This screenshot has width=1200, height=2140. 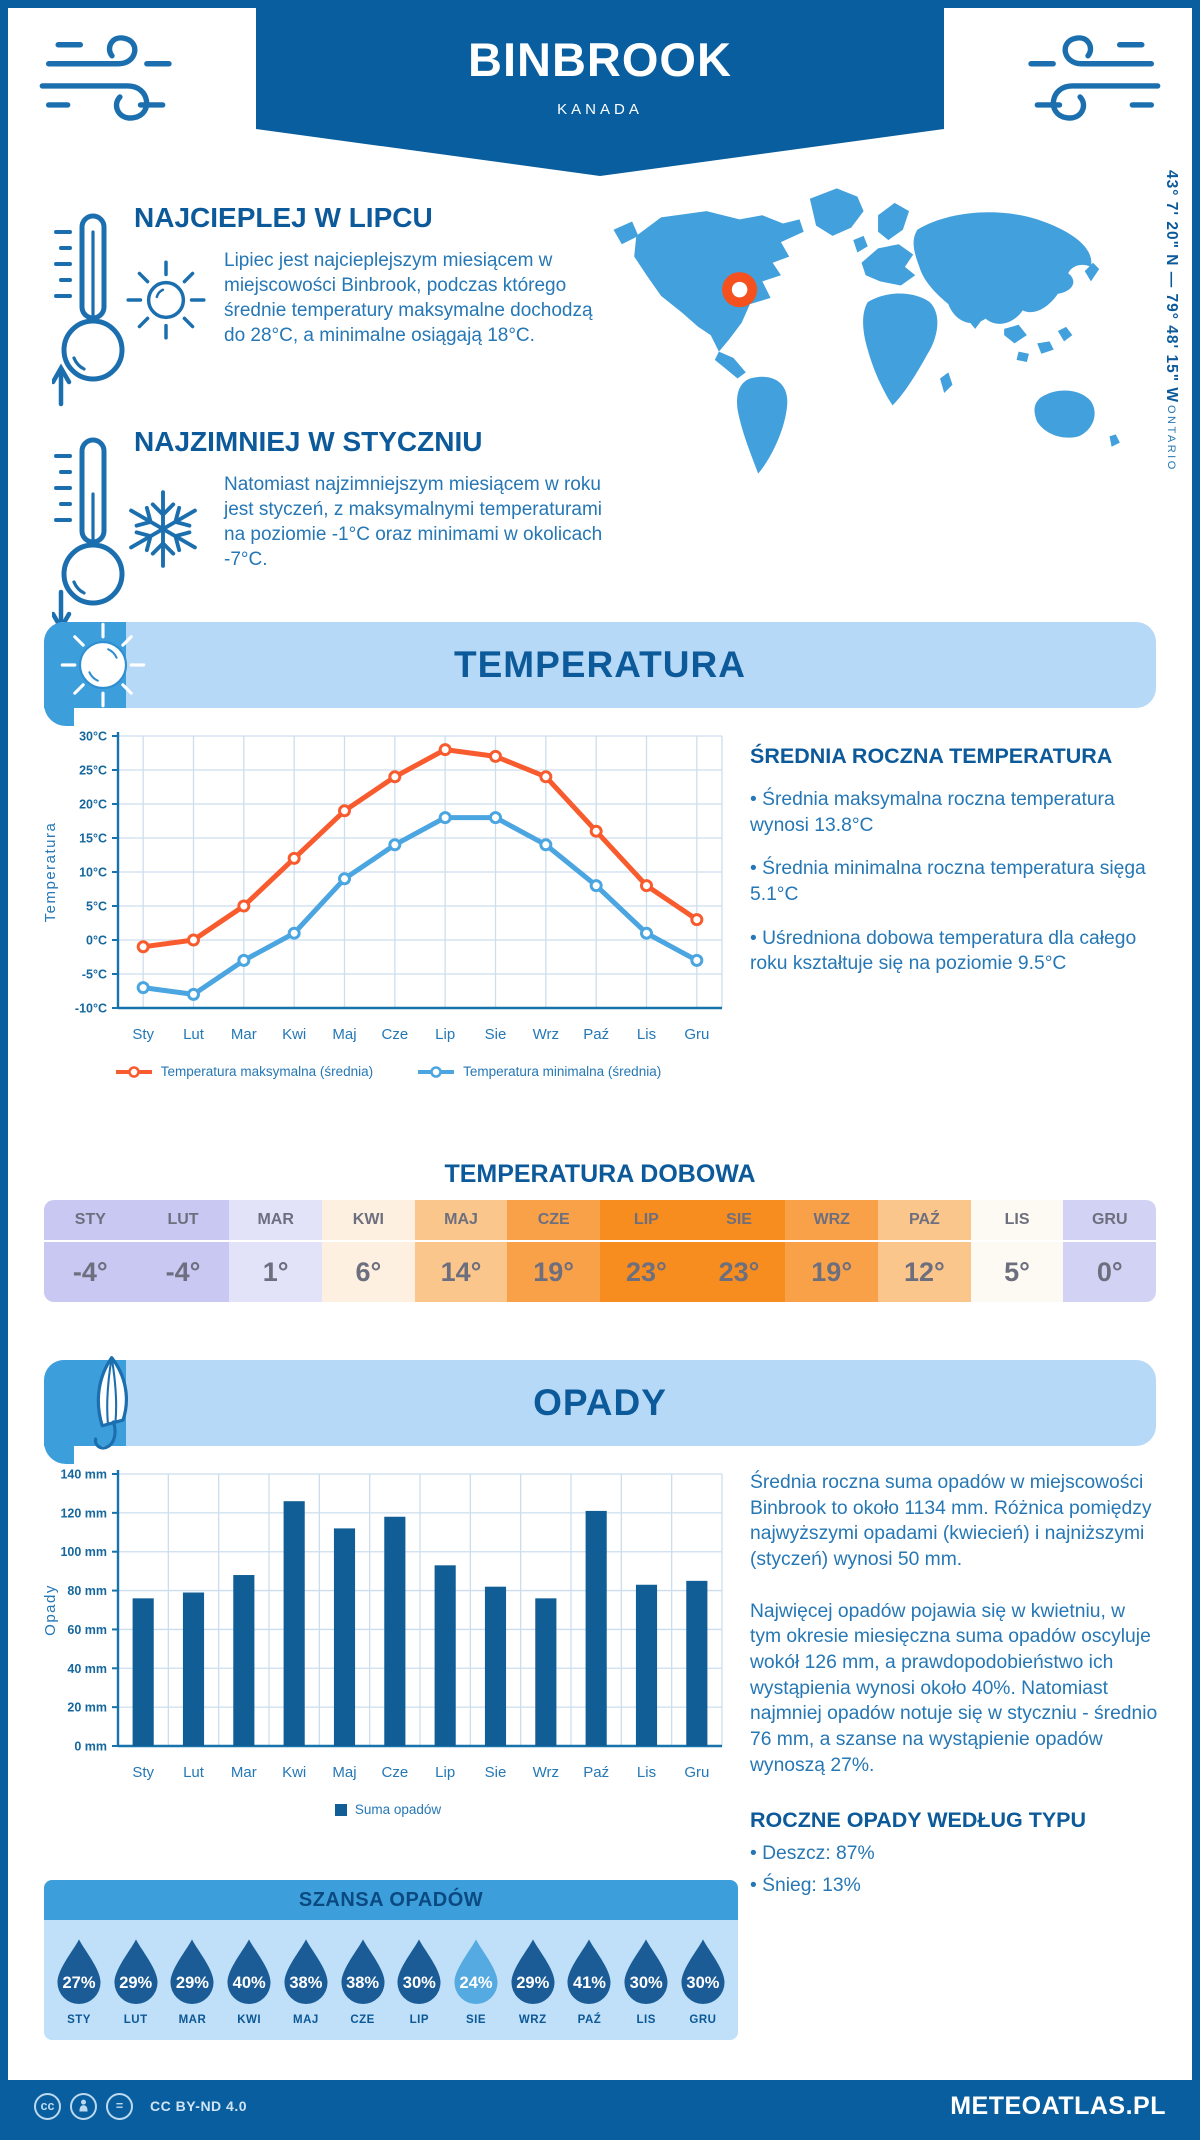 I want to click on raindrop-month: LIS, so click(x=646, y=2020).